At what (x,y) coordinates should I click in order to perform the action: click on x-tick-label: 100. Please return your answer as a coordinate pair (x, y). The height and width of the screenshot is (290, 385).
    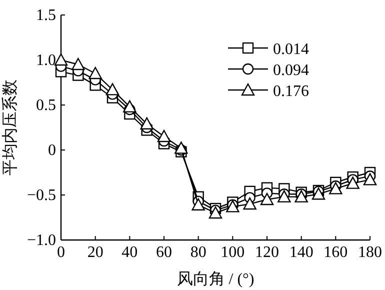
    Looking at the image, I should click on (232, 252).